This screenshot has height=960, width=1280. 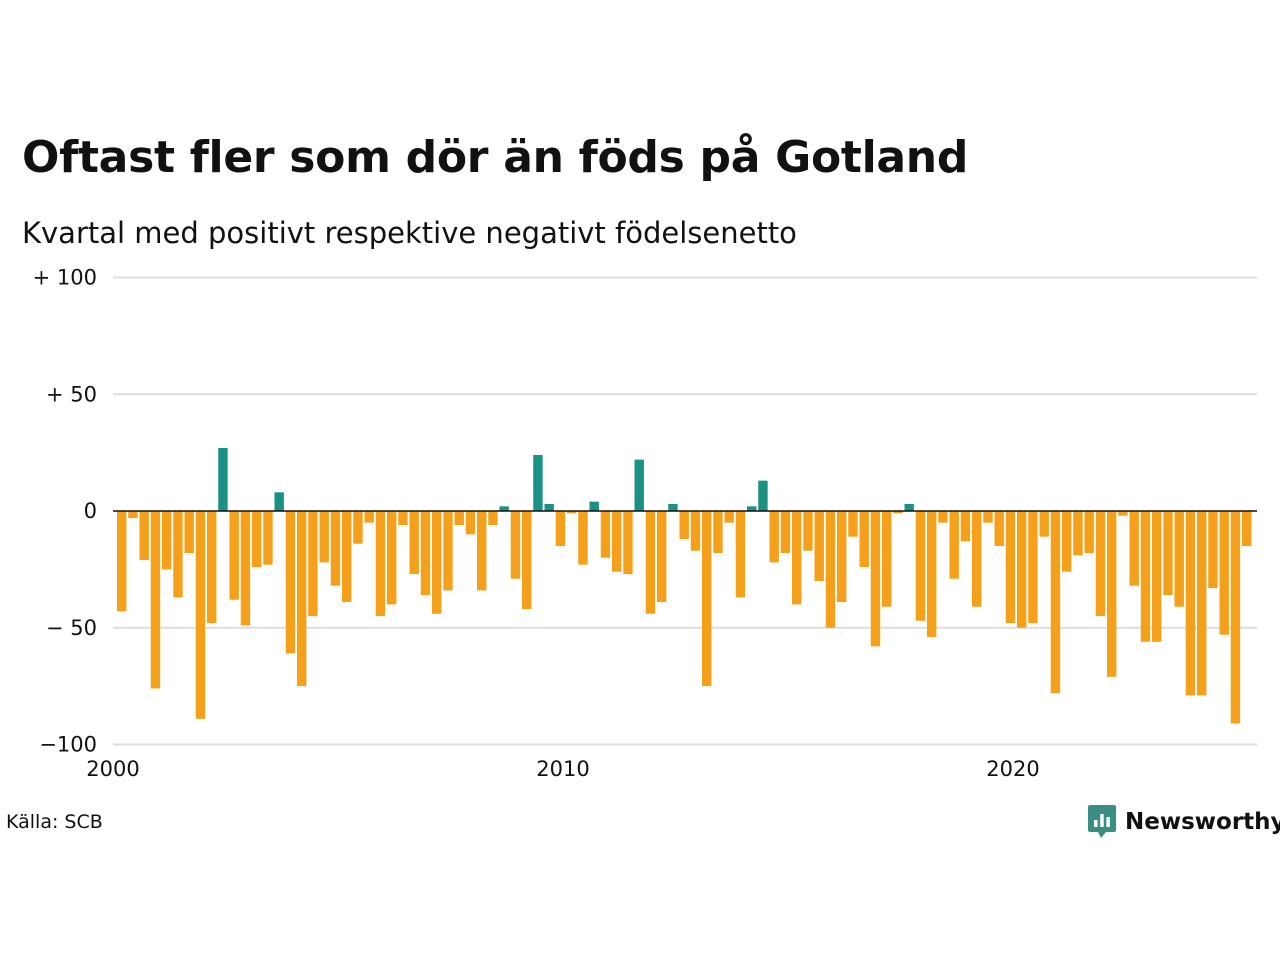 I want to click on x-axis-labels: 2000 2010 2020, so click(x=562, y=769).